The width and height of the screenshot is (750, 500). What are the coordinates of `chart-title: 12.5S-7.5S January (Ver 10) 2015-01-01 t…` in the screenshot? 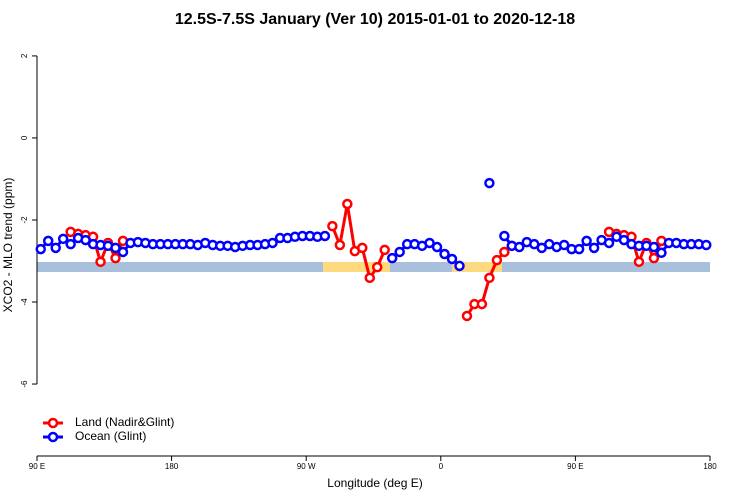 It's located at (375, 19).